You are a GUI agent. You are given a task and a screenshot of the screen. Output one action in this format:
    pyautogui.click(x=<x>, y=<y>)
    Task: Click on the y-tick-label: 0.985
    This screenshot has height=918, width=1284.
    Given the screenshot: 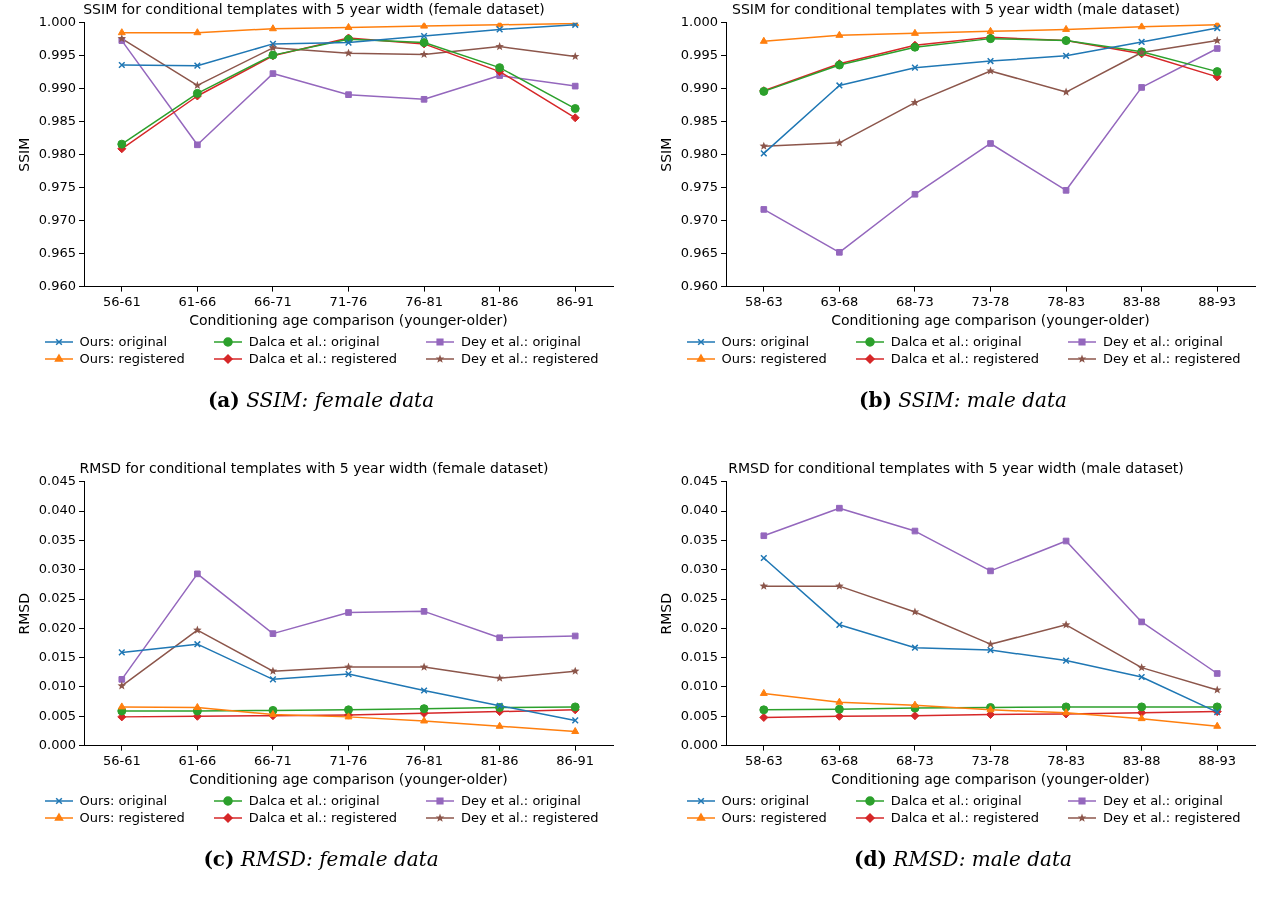 What is the action you would take?
    pyautogui.click(x=699, y=121)
    